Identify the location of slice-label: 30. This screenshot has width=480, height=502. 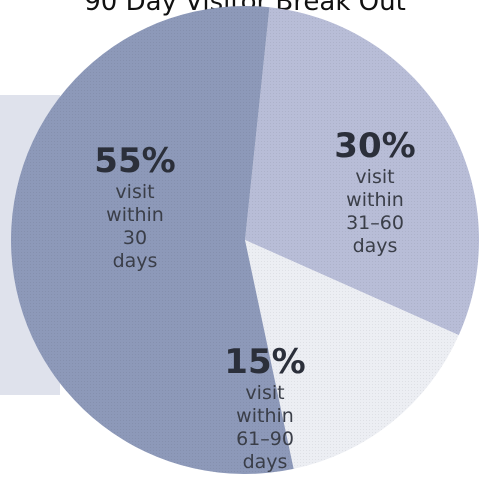
(135, 238).